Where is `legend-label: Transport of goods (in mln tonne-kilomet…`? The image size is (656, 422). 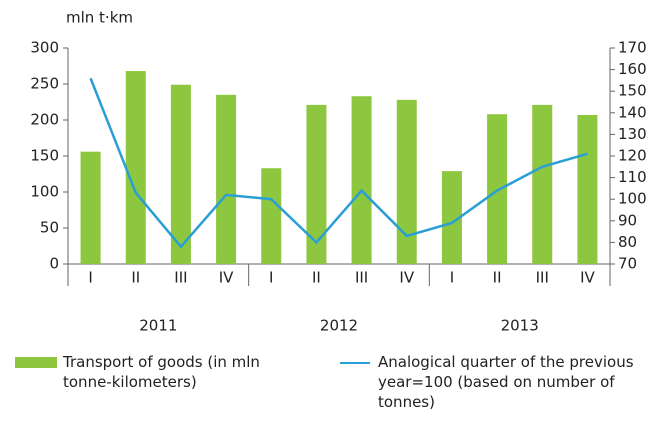 legend-label: Transport of goods (in mln tonne-kilomet… is located at coordinates (161, 372).